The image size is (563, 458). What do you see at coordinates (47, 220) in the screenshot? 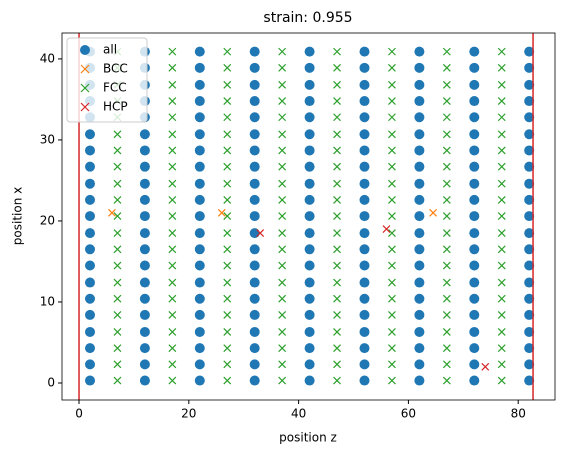
I see `y-tick-label: 20` at bounding box center [47, 220].